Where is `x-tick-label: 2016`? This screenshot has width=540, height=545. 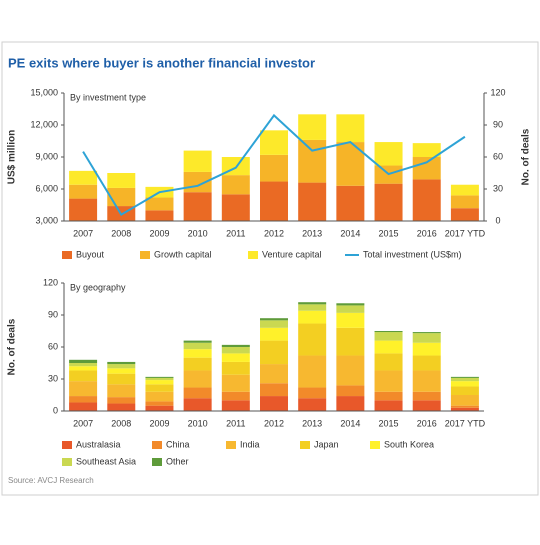 x-tick-label: 2016 is located at coordinates (427, 233).